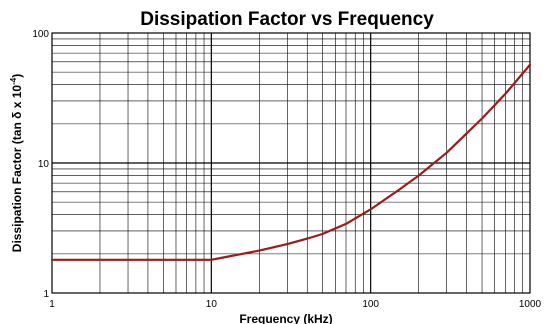 Image resolution: width=545 pixels, height=324 pixels. Describe the element at coordinates (17, 76) in the screenshot. I see `y-axis-label-close: )` at that location.